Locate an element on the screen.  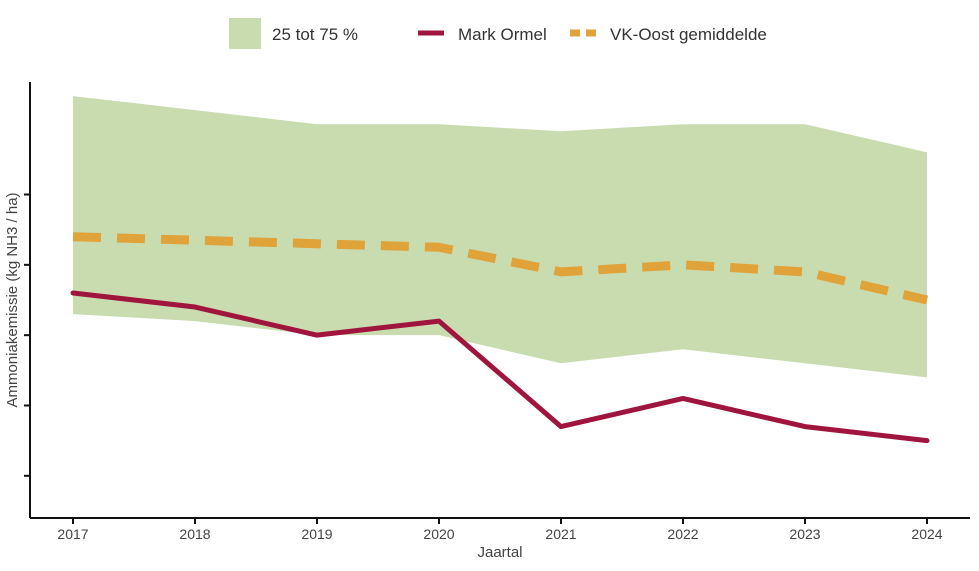
y-ticks is located at coordinates (27, 335).